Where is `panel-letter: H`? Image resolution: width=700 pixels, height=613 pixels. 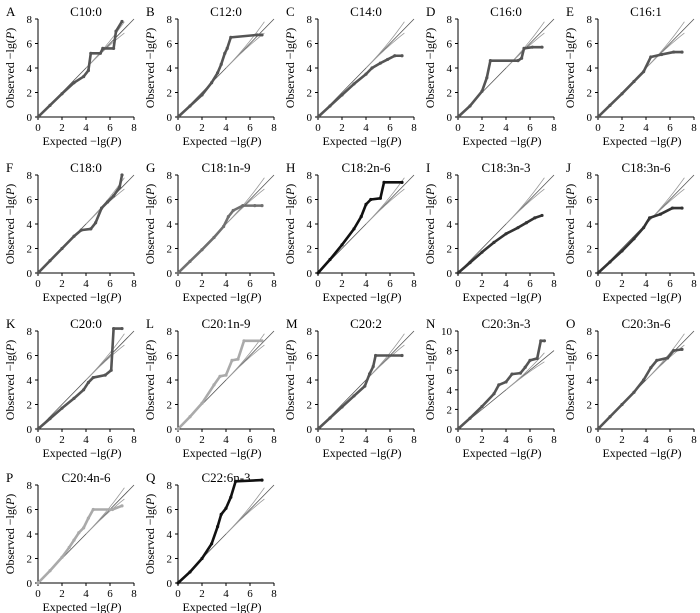 panel-letter: H is located at coordinates (290, 167).